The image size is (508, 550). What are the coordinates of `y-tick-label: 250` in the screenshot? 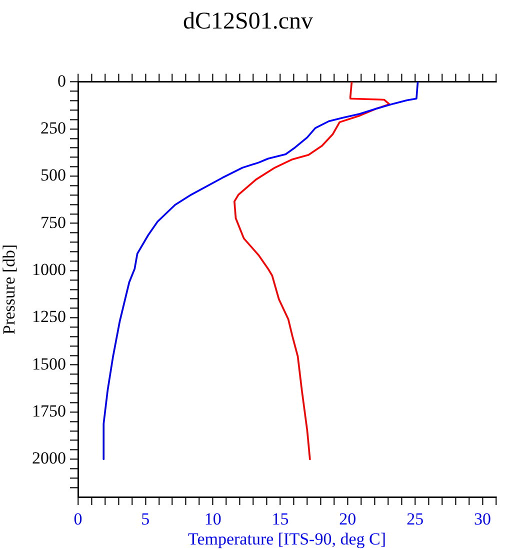 It's located at (53, 128).